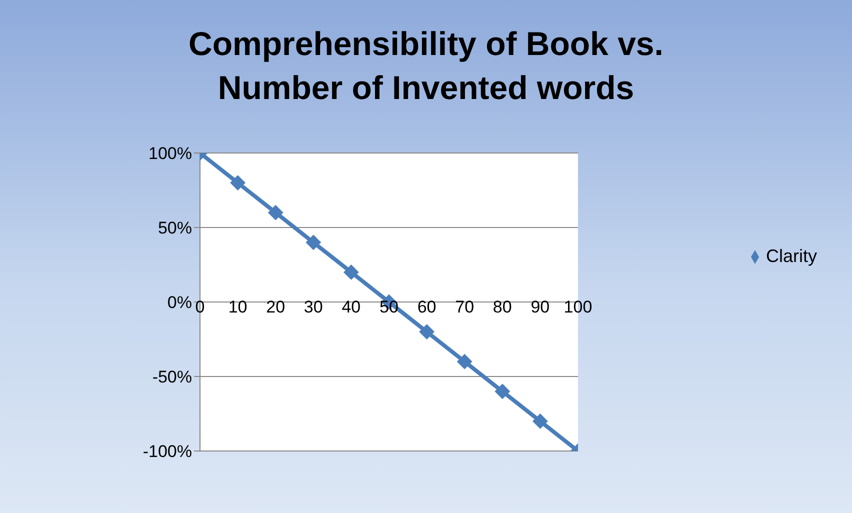 The height and width of the screenshot is (513, 852). What do you see at coordinates (276, 307) in the screenshot?
I see `x-tick-label: 20` at bounding box center [276, 307].